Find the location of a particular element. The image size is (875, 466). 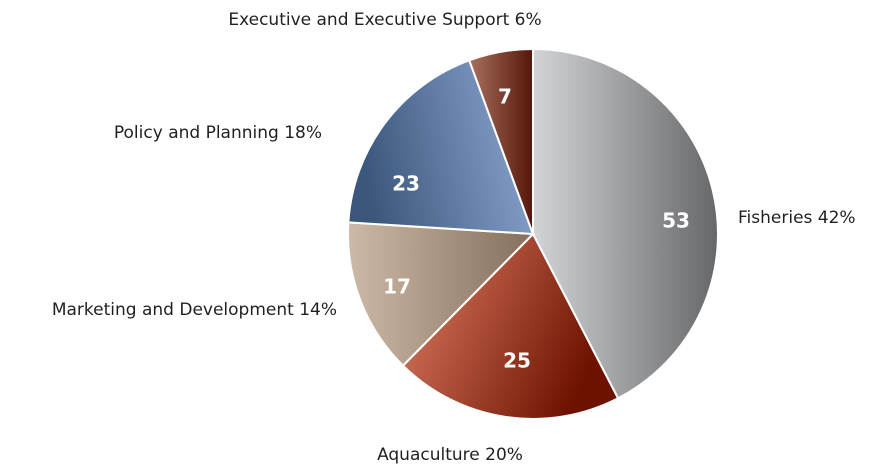

slice-label: Aquaculture 20% is located at coordinates (450, 455).